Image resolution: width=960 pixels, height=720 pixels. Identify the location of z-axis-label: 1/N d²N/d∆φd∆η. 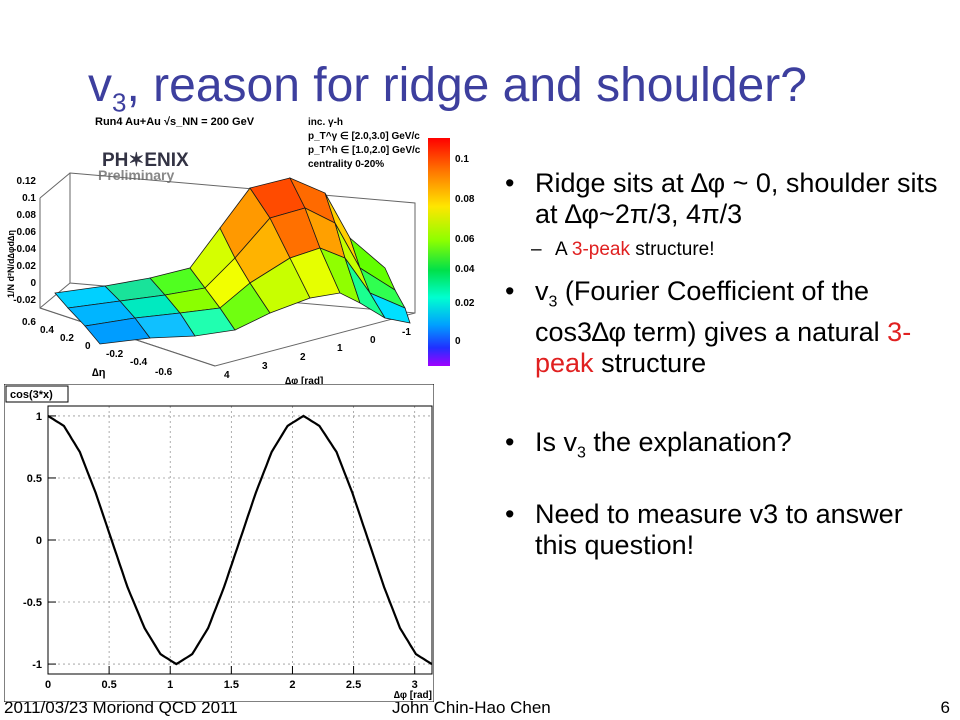
(11, 264).